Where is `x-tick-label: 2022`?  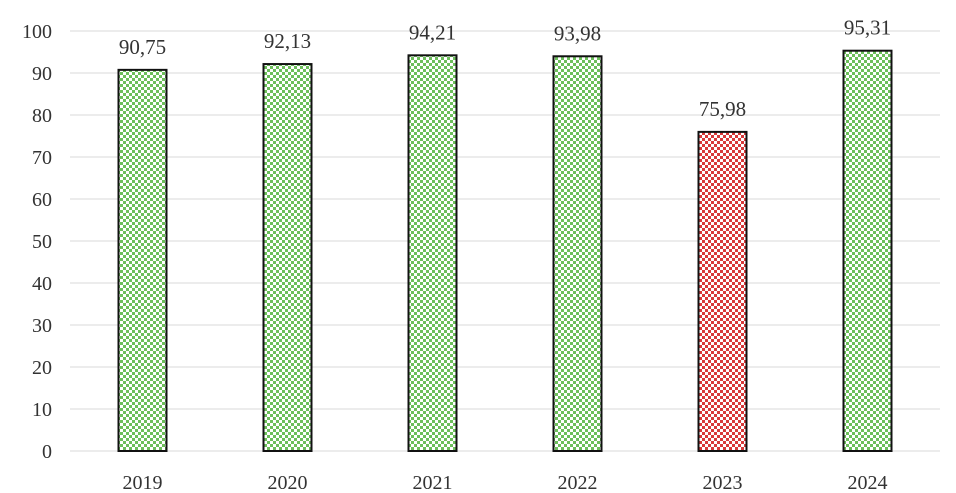
x-tick-label: 2022 is located at coordinates (578, 482).